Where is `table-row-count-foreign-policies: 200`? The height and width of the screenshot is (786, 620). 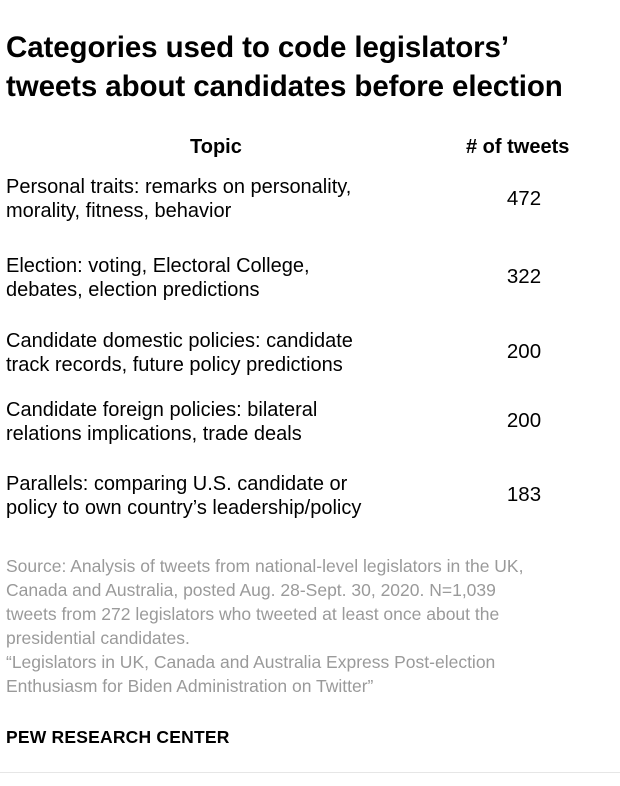 table-row-count-foreign-policies: 200 is located at coordinates (524, 420).